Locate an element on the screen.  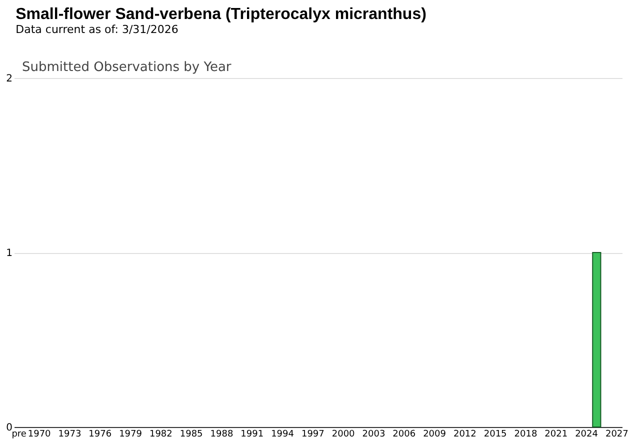
text: Submitted Observations by Year is located at coordinates (127, 67).